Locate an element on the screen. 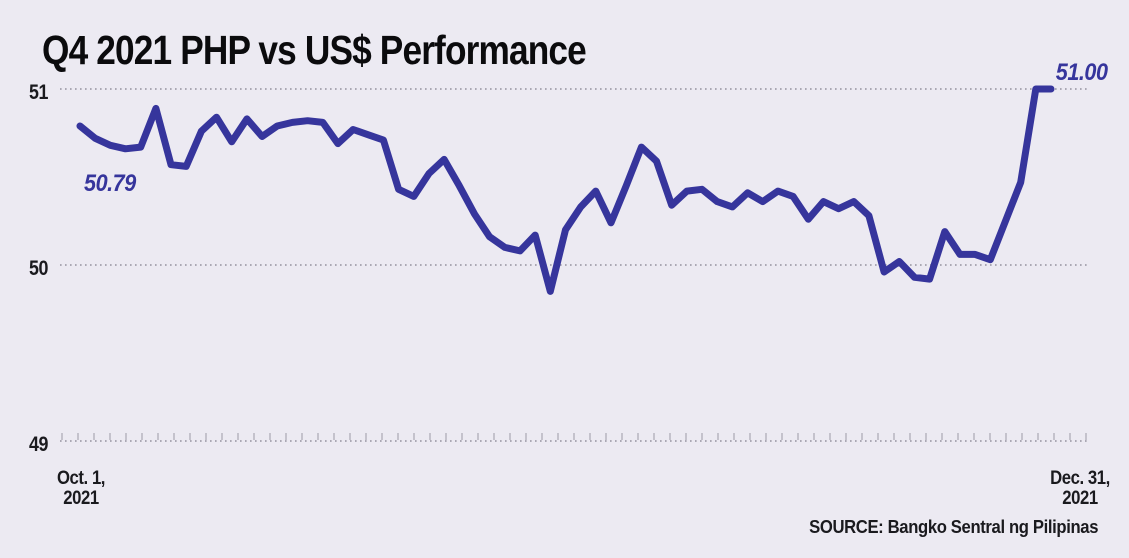 The image size is (1129, 558). x-axis-start-label-line1: Oct. 1, is located at coordinates (81, 478).